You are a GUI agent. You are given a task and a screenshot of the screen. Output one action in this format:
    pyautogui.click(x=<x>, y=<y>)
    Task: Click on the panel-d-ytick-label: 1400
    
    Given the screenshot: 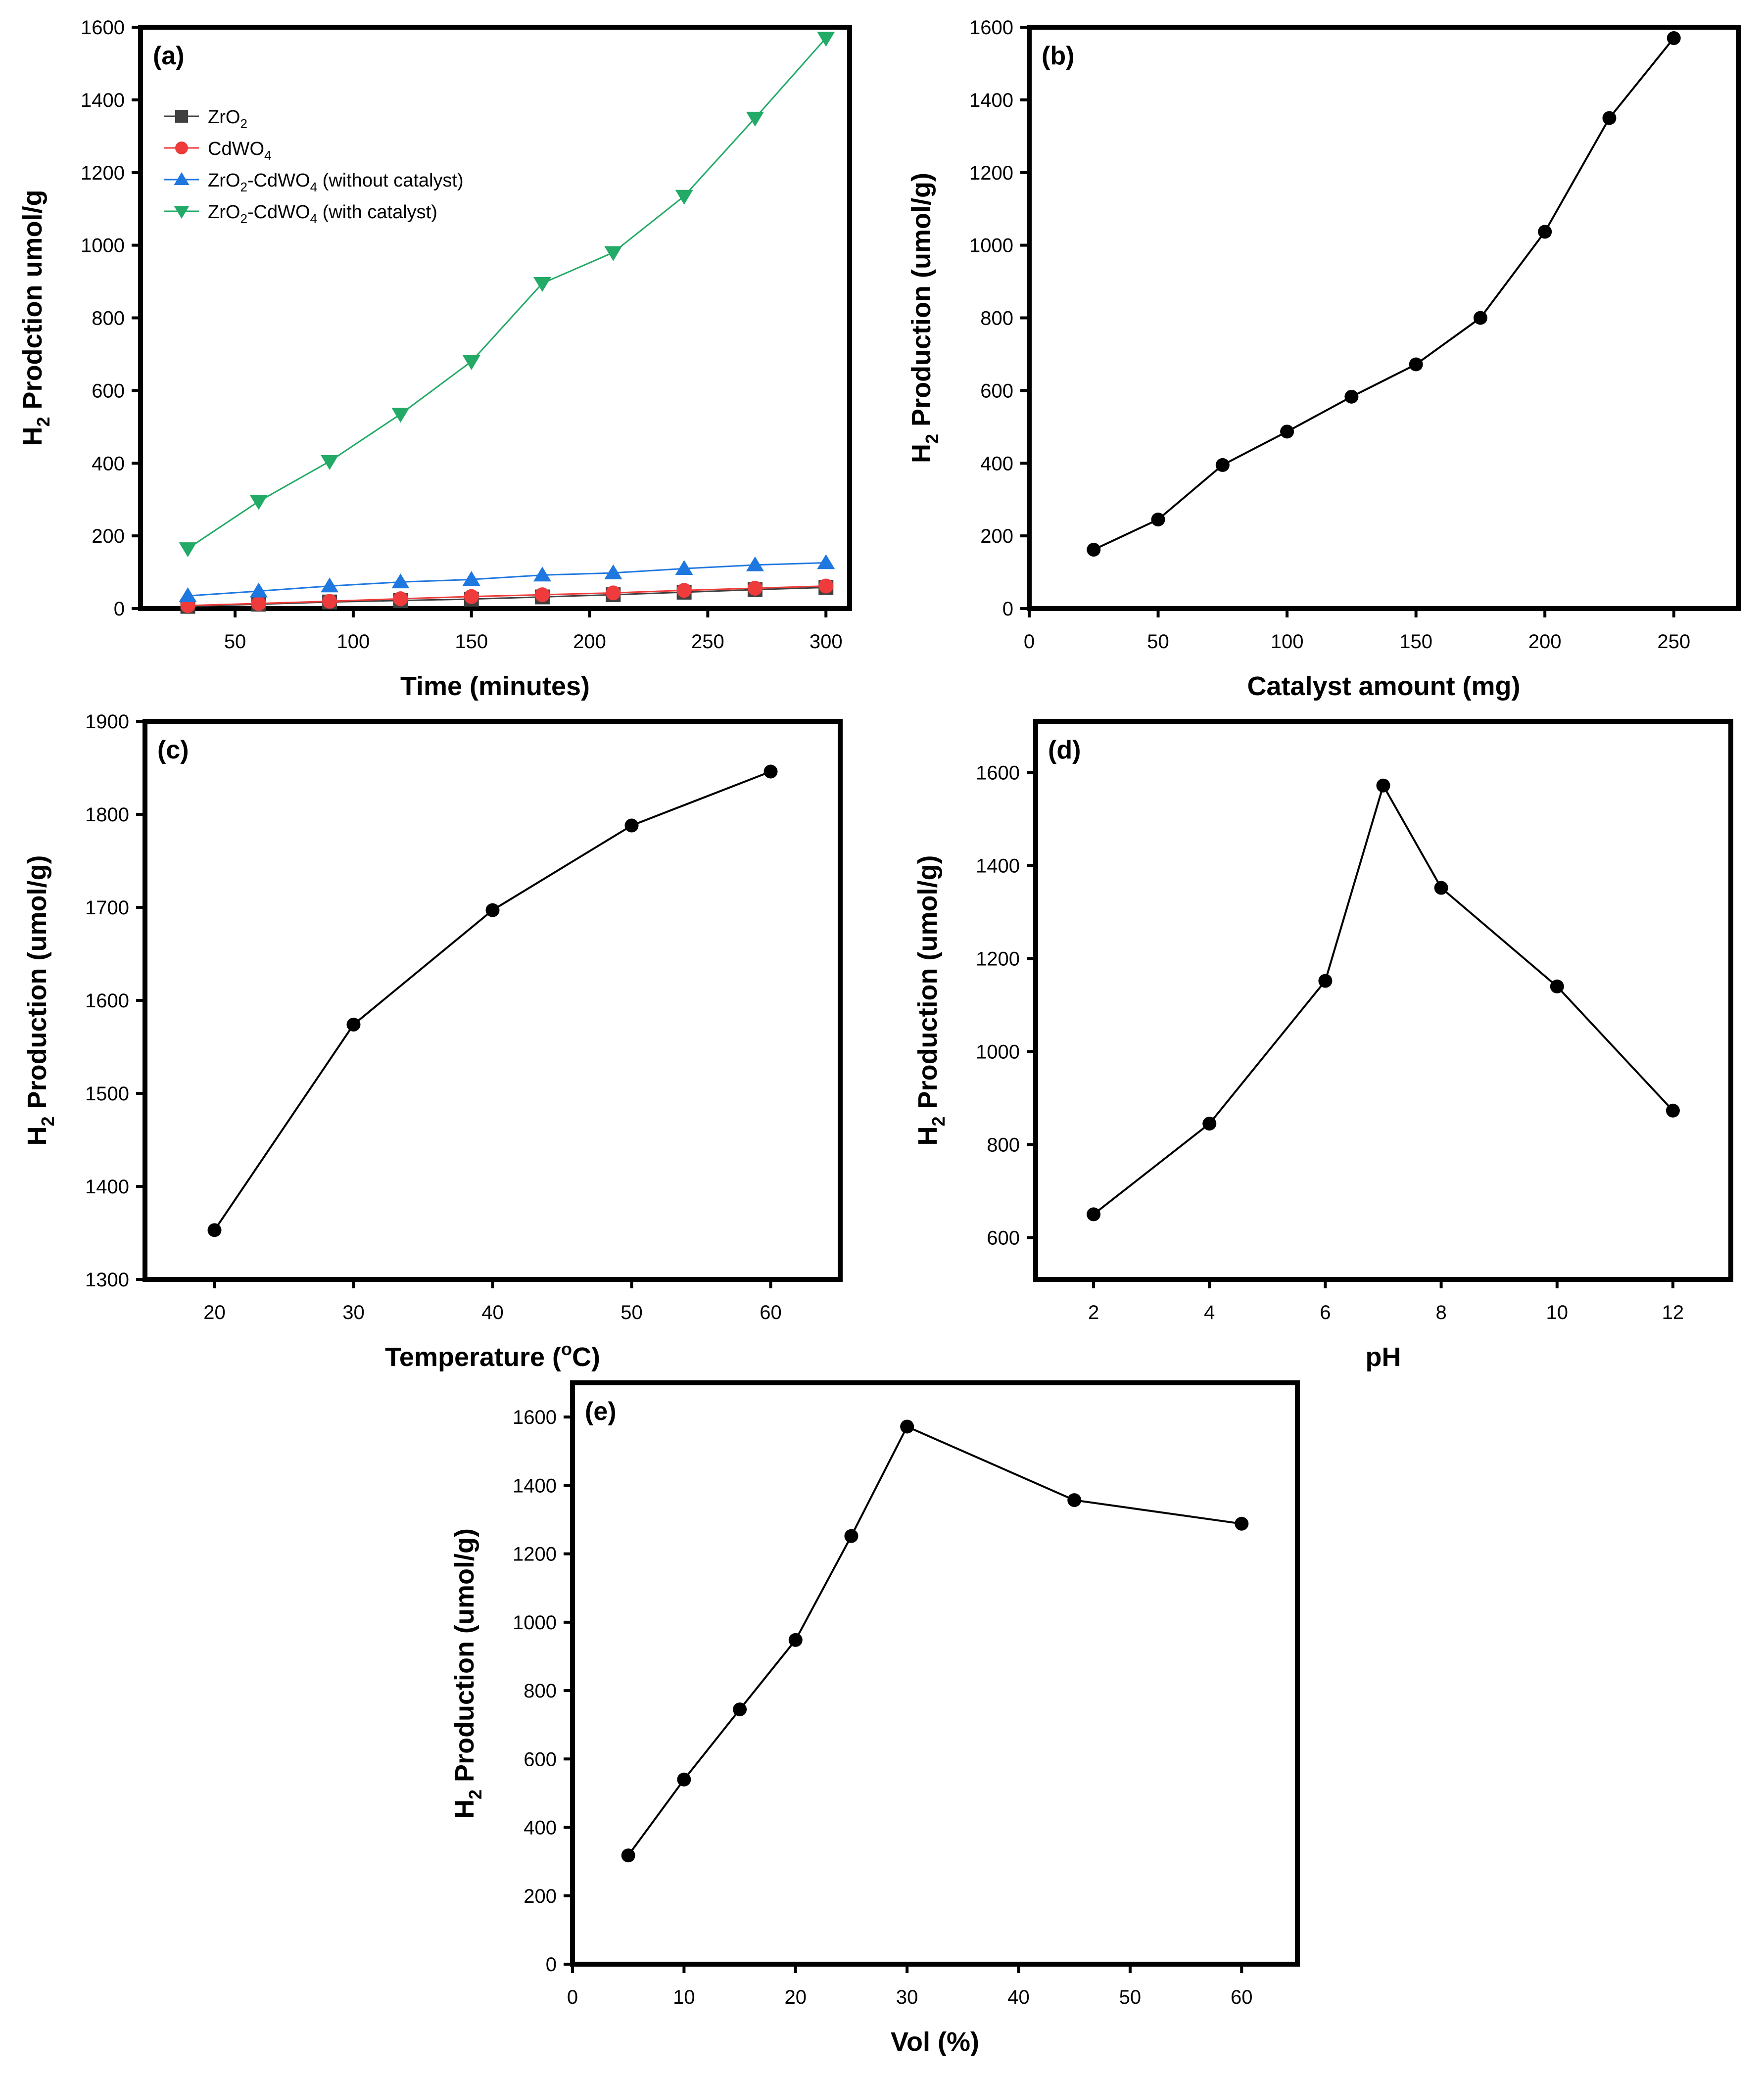 What is the action you would take?
    pyautogui.click(x=998, y=866)
    